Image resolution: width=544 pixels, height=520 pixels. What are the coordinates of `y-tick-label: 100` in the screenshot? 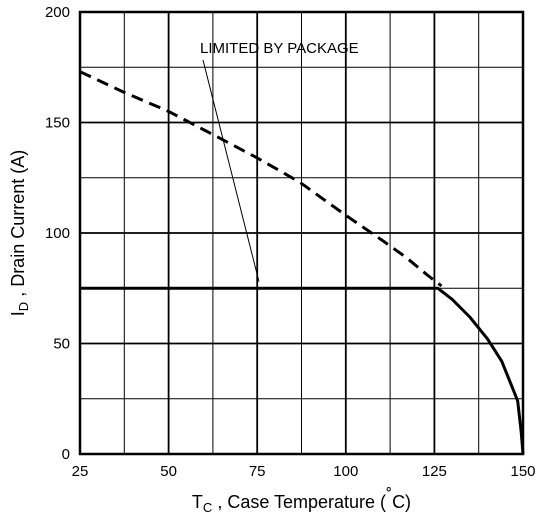 It's located at (57, 233).